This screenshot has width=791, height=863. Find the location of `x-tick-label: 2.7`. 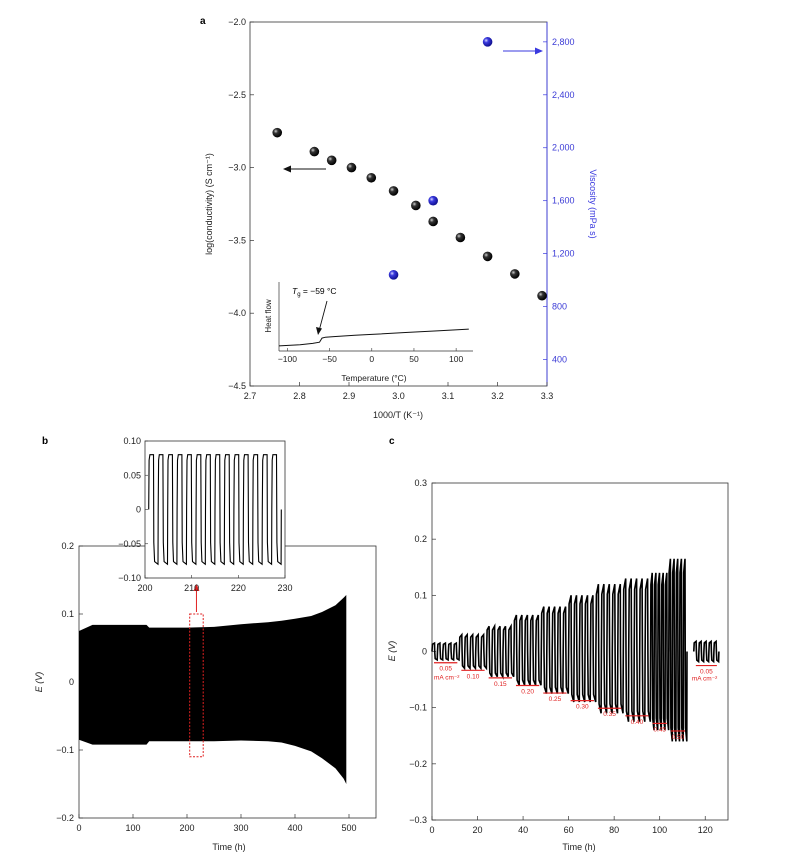

x-tick-label: 2.7 is located at coordinates (250, 396).